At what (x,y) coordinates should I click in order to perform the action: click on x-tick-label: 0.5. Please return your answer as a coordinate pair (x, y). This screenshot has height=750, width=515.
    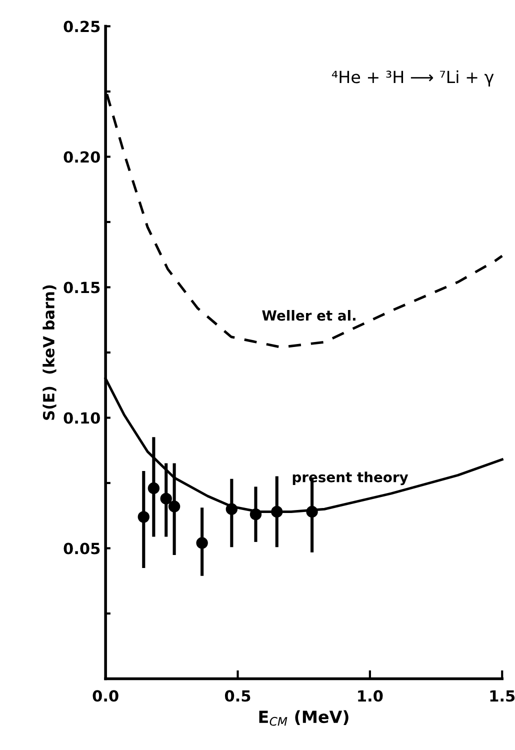
    Looking at the image, I should click on (237, 696).